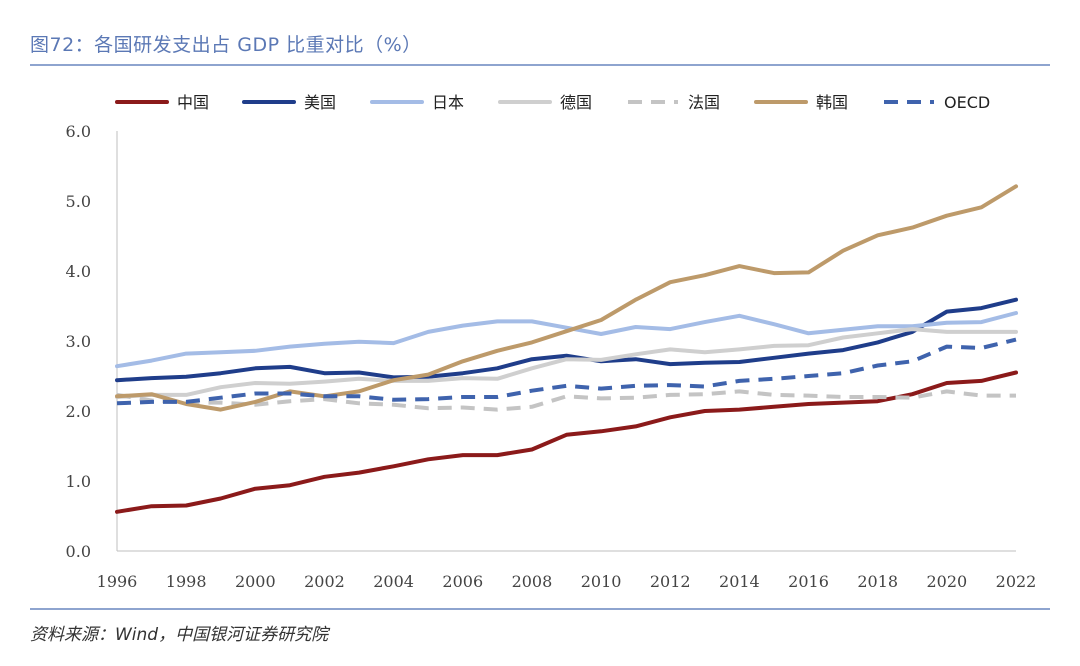  What do you see at coordinates (186, 581) in the screenshot?
I see `x-tick-label: 1998` at bounding box center [186, 581].